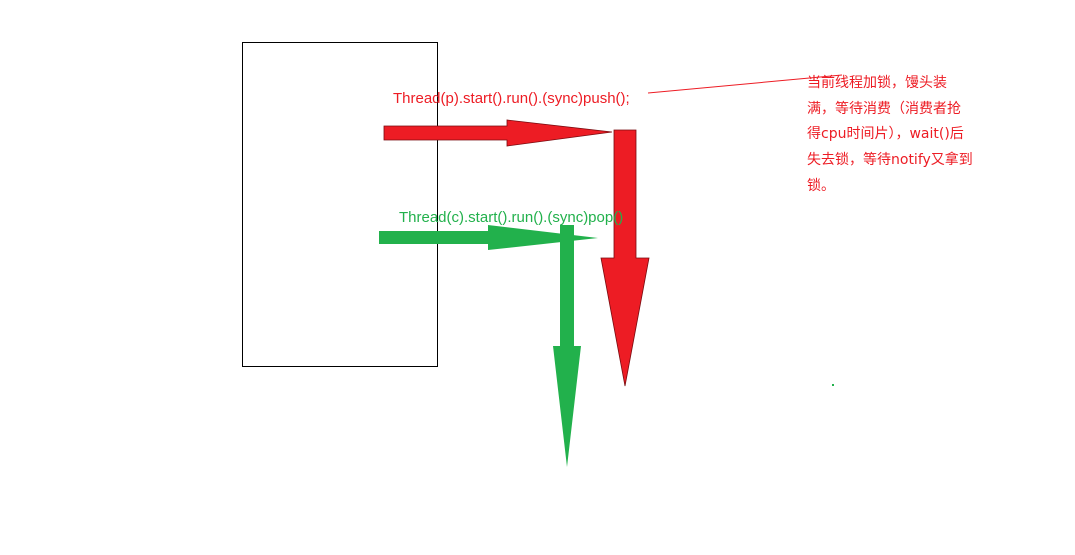 The height and width of the screenshot is (555, 1075). What do you see at coordinates (884, 108) in the screenshot?
I see `note-line-2: 满，等待消费（消费者抢` at bounding box center [884, 108].